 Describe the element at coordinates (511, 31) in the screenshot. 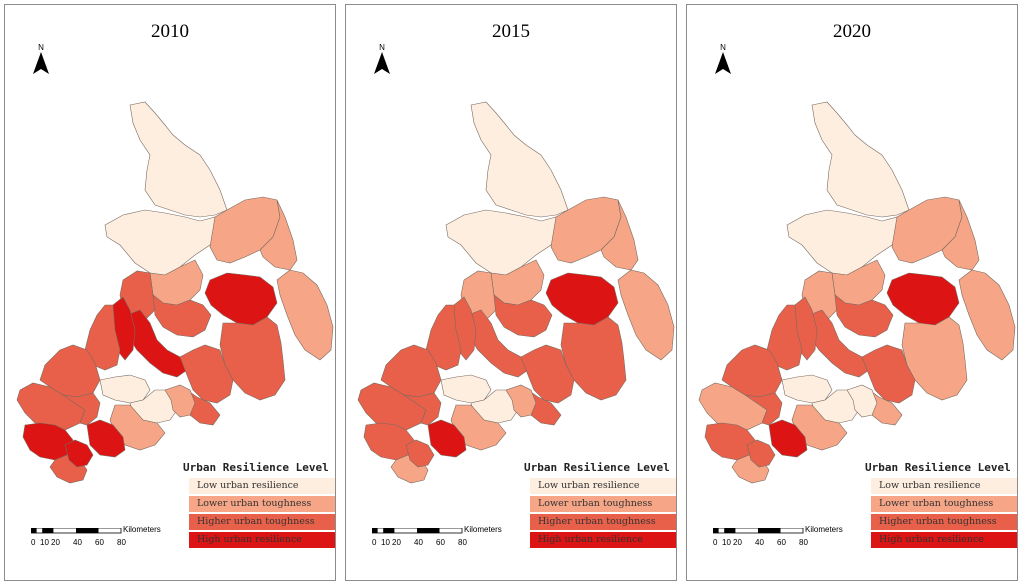

I see `panel-title: 2015` at that location.